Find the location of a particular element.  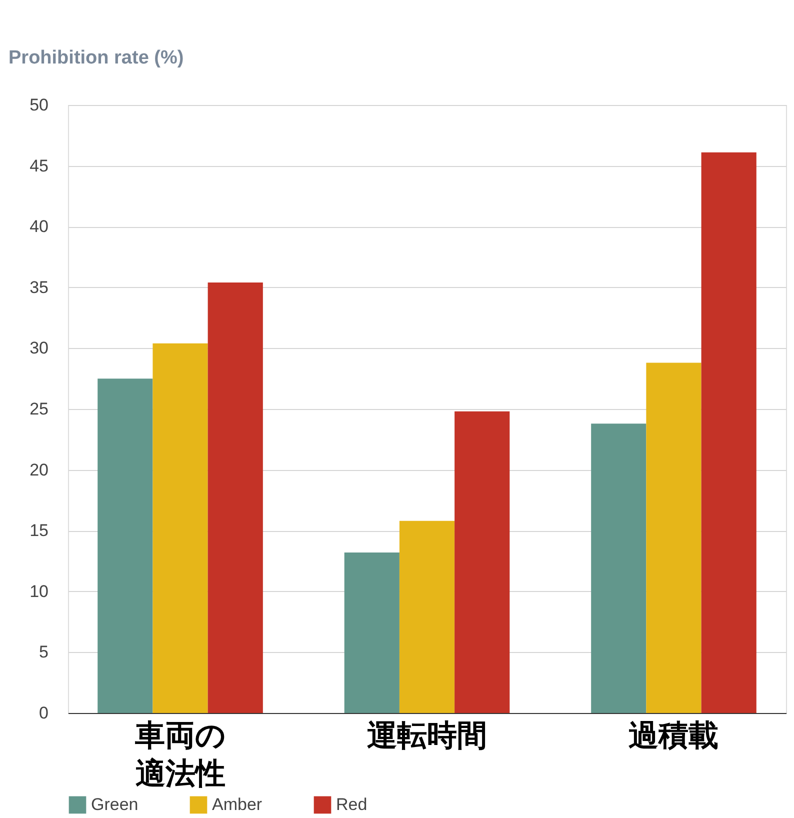

y-tick-label: 10 is located at coordinates (39, 591).